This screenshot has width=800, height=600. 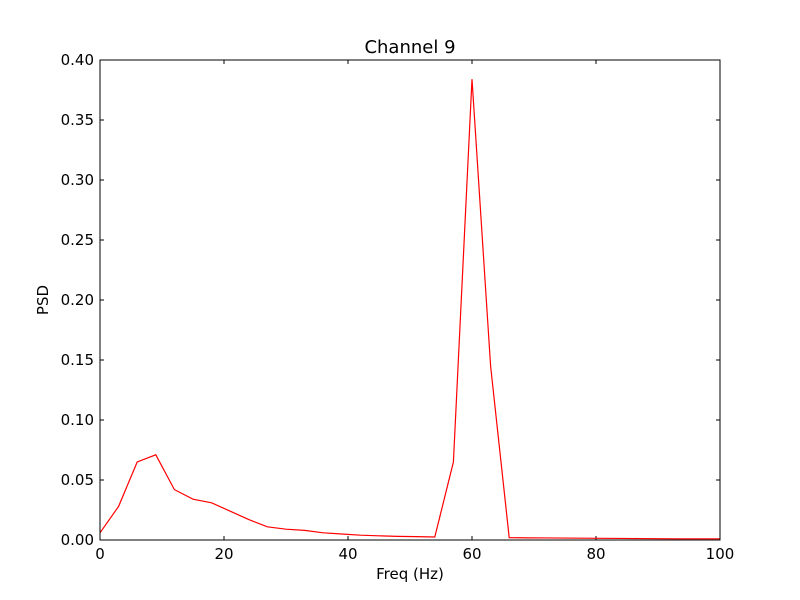 What do you see at coordinates (77, 540) in the screenshot?
I see `y-tick-label: 0.00` at bounding box center [77, 540].